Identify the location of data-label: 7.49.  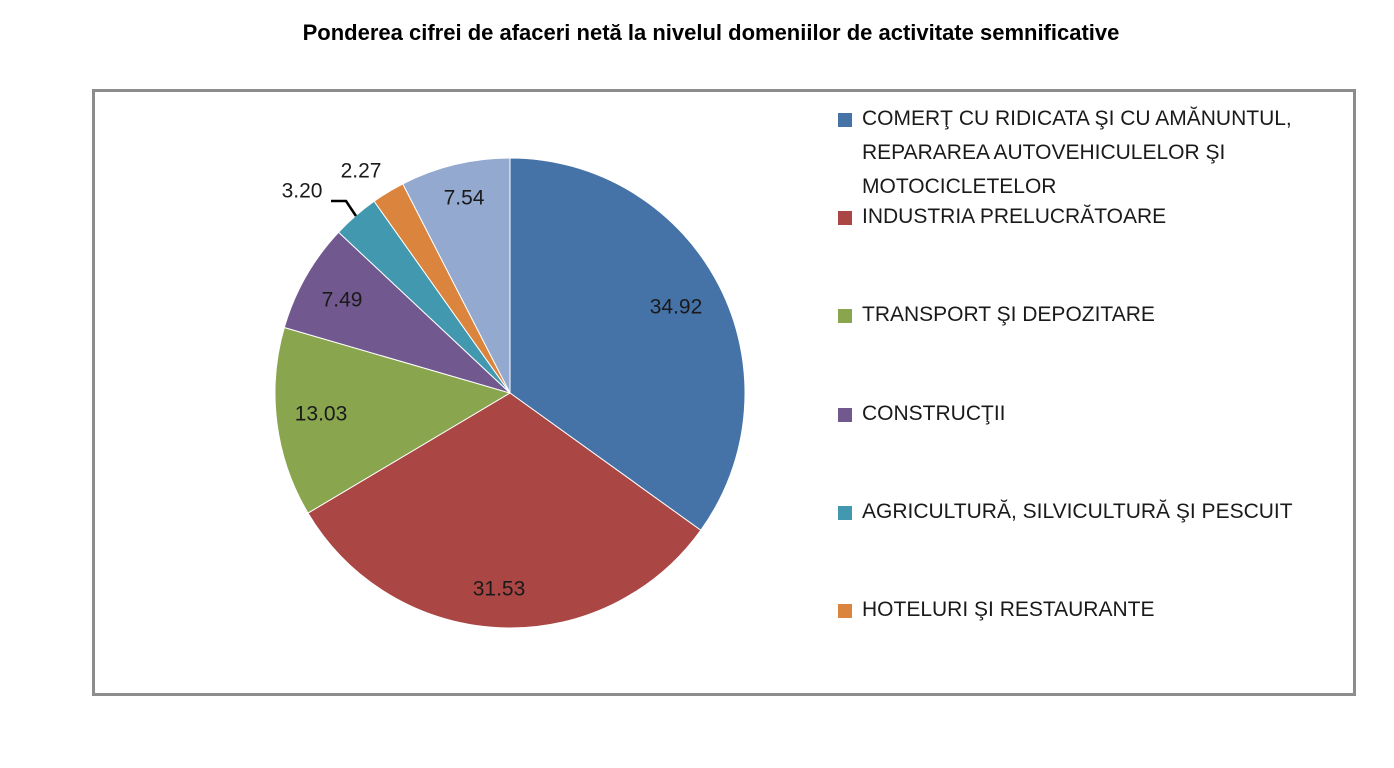
(342, 300).